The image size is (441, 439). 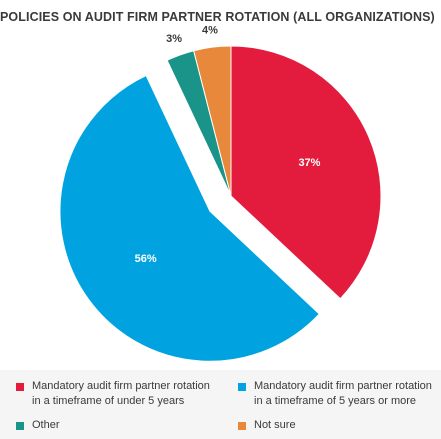 I want to click on legend-label-other: Other, so click(x=46, y=425).